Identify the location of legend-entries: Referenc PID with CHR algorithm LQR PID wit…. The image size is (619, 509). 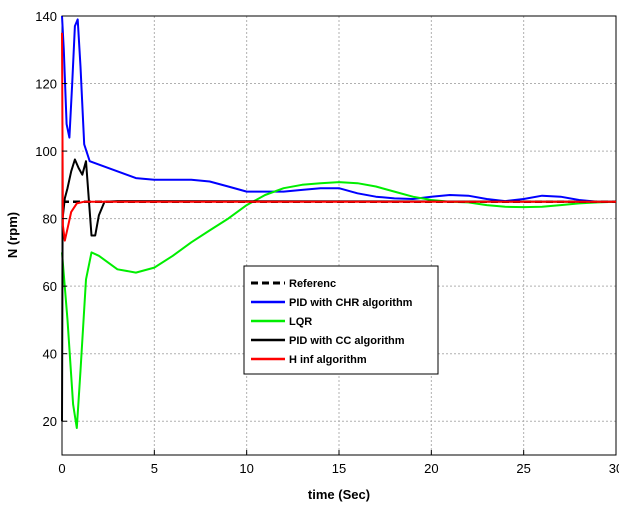
(332, 322).